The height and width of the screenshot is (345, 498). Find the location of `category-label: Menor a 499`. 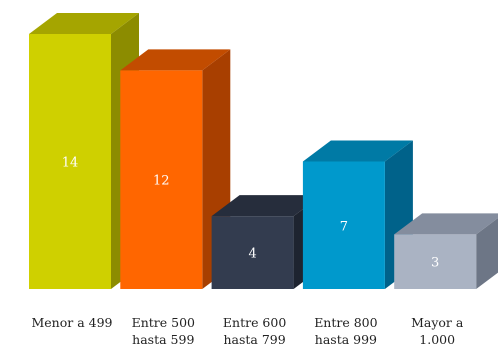

category-label: Menor a 499 is located at coordinates (71, 322).